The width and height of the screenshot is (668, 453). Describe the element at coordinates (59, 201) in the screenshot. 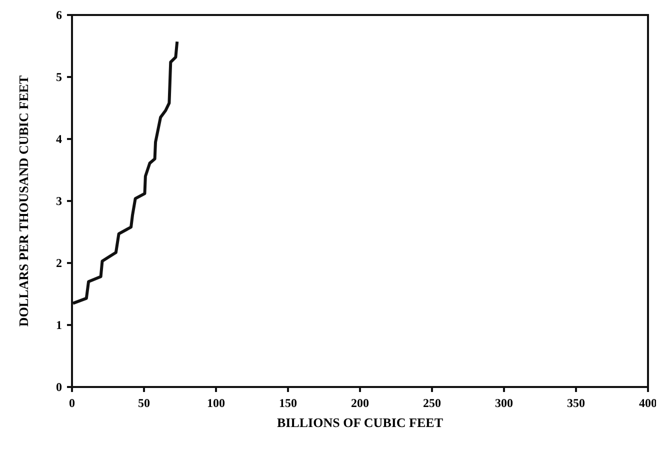

I see `y-tick-label: 3` at that location.